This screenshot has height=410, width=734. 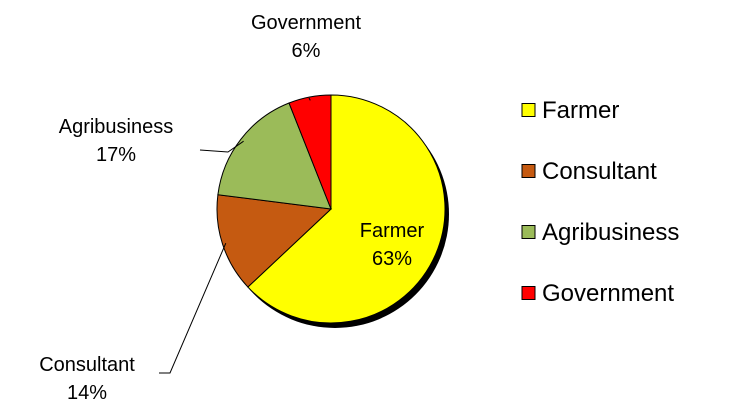 What do you see at coordinates (528, 232) in the screenshot?
I see `legend-swatch-agribusiness` at bounding box center [528, 232].